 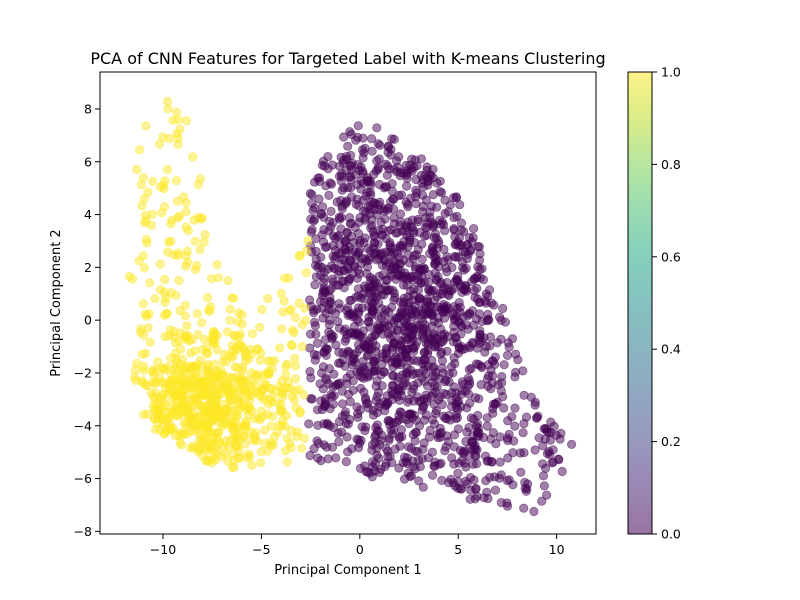 What do you see at coordinates (671, 256) in the screenshot?
I see `colorbar-tick-label: 0.6` at bounding box center [671, 256].